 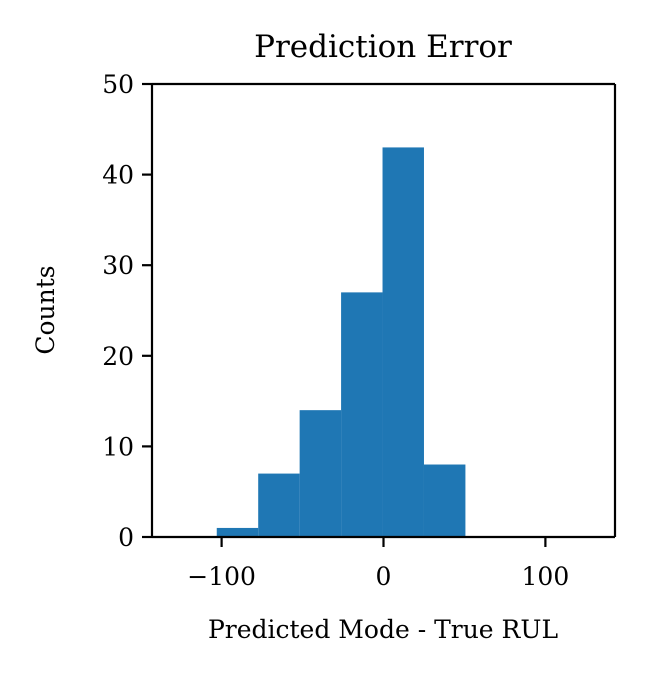 What do you see at coordinates (383, 629) in the screenshot?
I see `x-axis-label: Predicted Mode - True RUL` at bounding box center [383, 629].